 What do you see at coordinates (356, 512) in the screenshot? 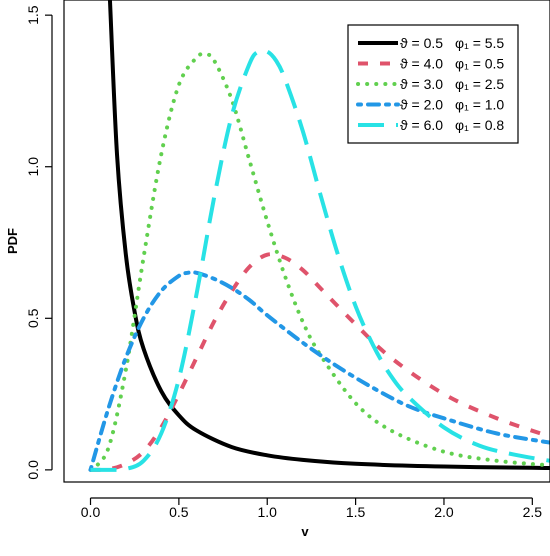
I see `x-tick-label: 1.5` at bounding box center [356, 512].